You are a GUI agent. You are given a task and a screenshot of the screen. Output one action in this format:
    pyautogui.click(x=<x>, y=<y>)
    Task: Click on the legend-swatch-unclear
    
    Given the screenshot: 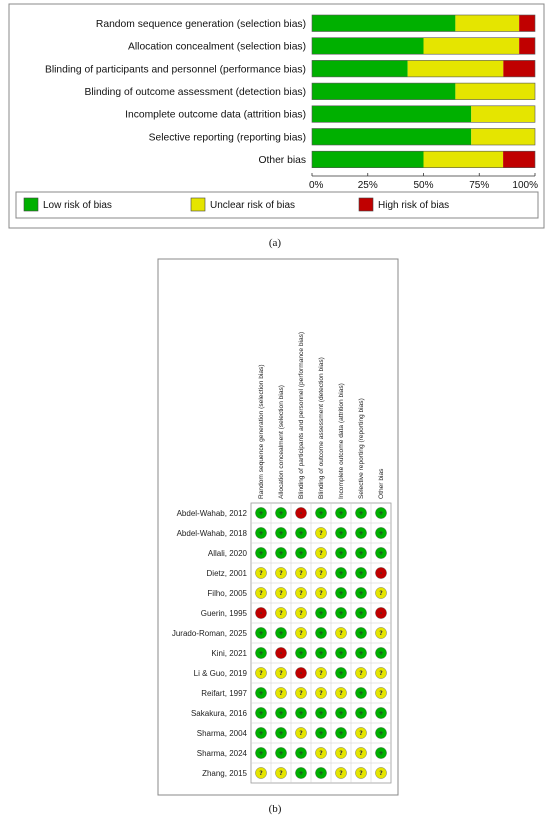 What is the action you would take?
    pyautogui.click(x=198, y=204)
    